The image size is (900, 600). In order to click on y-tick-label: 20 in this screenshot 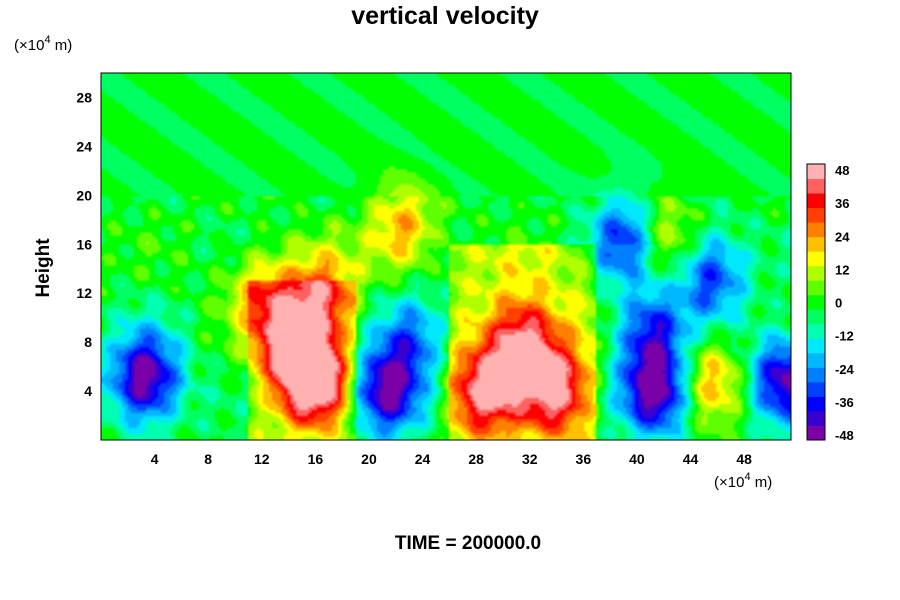, I will do `click(84, 195)`.